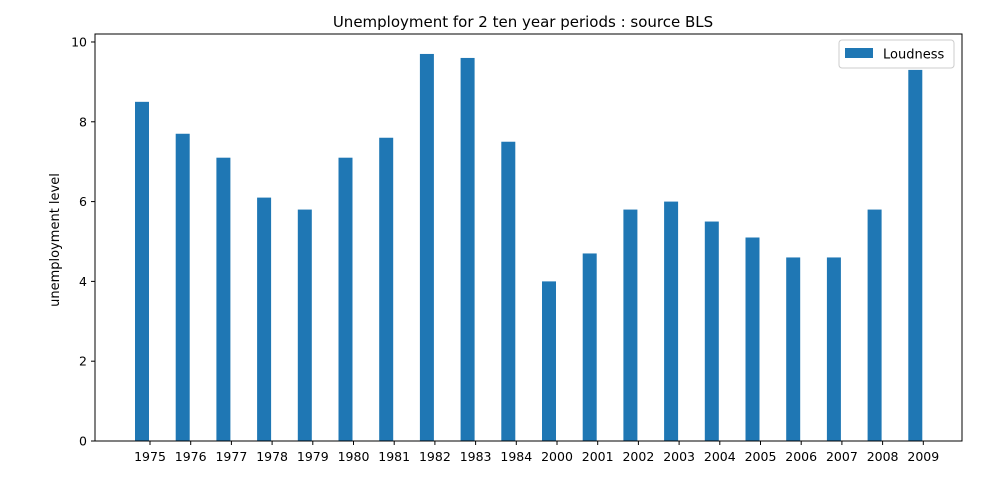 The image size is (984, 480). What do you see at coordinates (313, 456) in the screenshot?
I see `x-tick-label-1979: 1979` at bounding box center [313, 456].